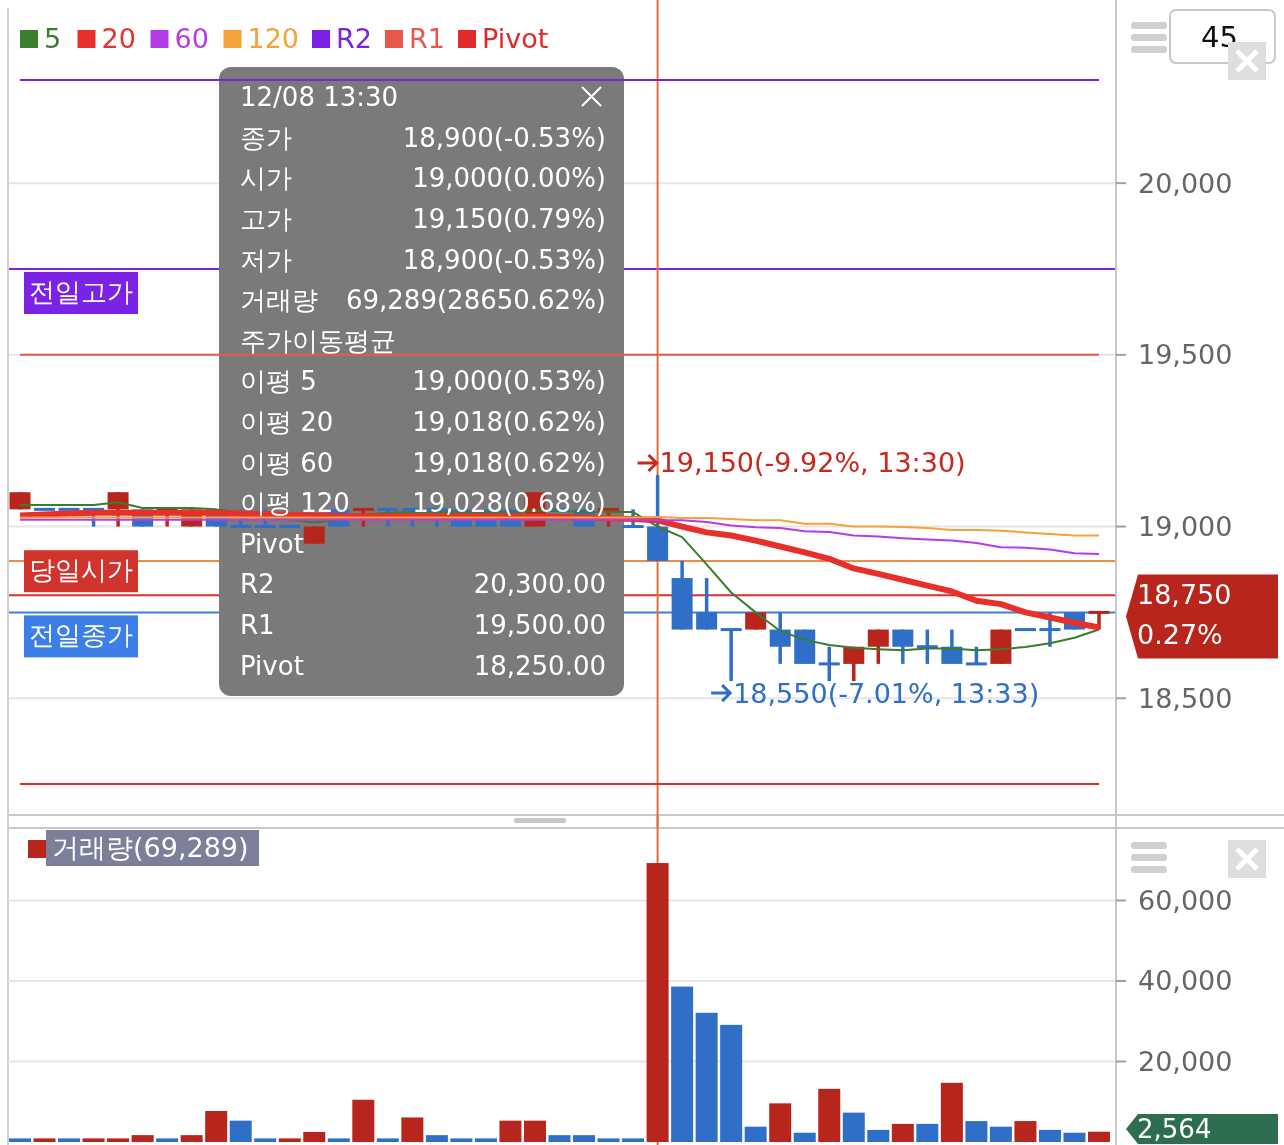 The width and height of the screenshot is (1284, 1145). What do you see at coordinates (423, 665) in the screenshot?
I see `text: Pivot 18,250.00` at bounding box center [423, 665].